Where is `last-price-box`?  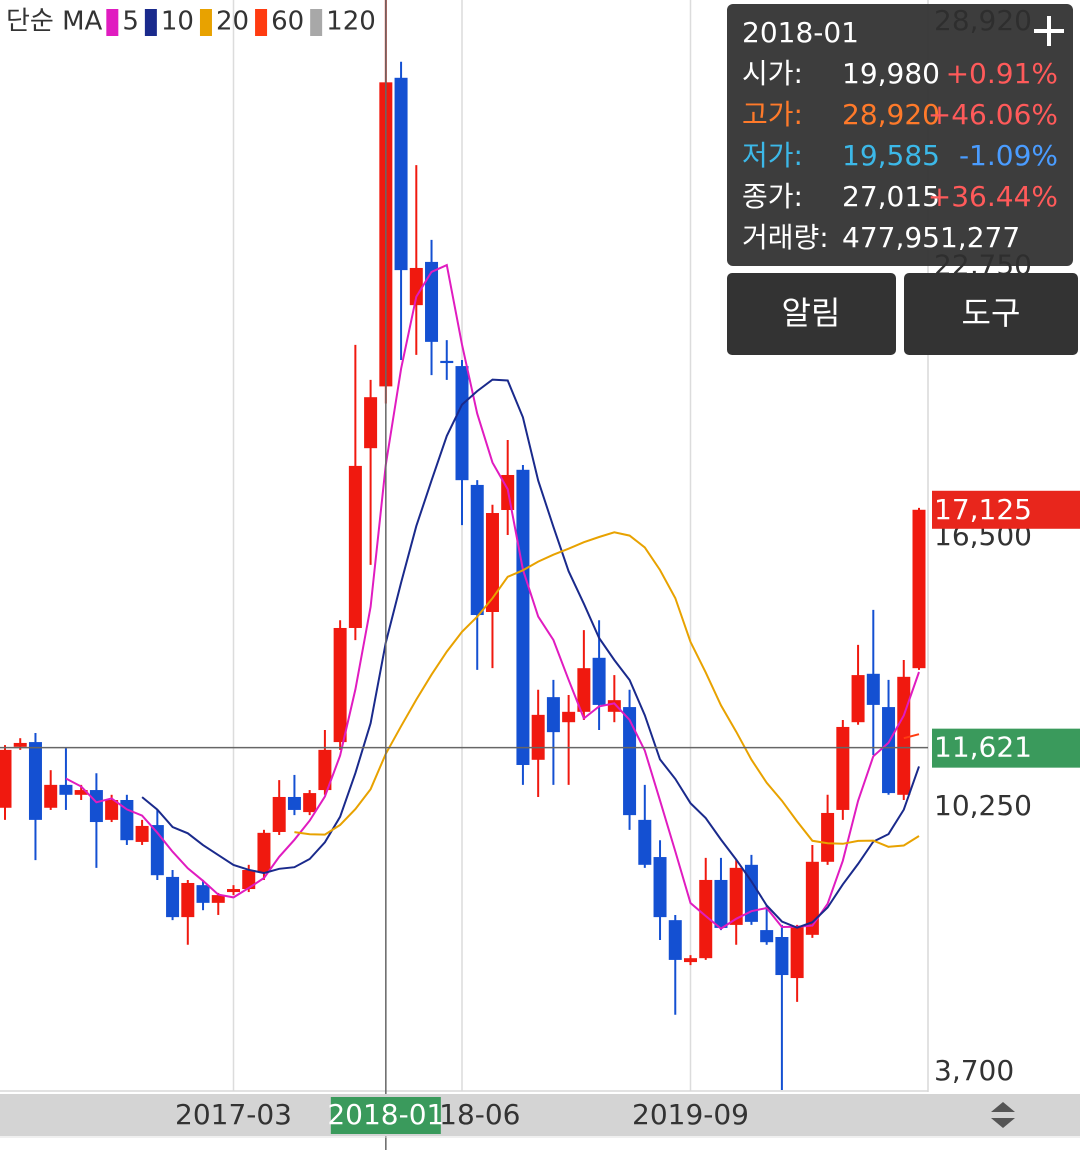
last-price-box is located at coordinates (1006, 509).